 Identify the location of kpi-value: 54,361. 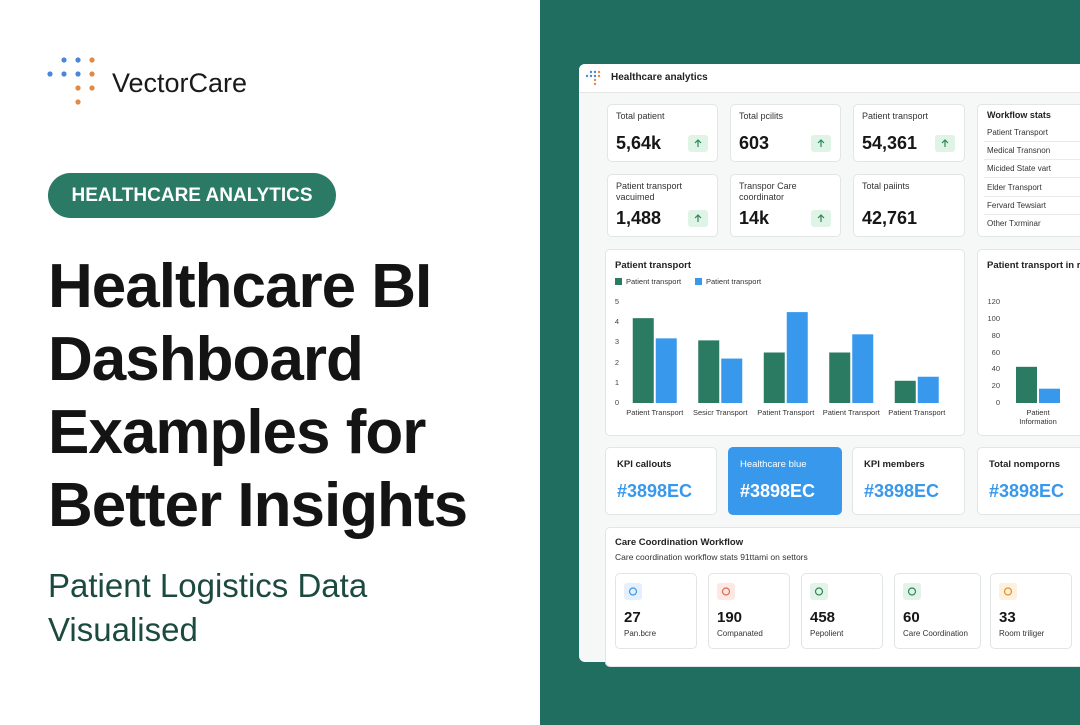
(890, 143).